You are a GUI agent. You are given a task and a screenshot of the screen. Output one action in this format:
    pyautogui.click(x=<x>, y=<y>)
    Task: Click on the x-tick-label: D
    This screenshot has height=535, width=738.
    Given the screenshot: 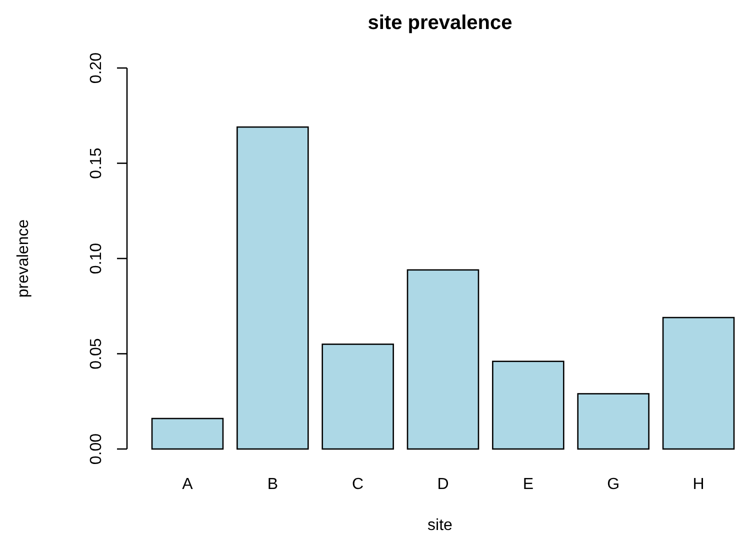 What is the action you would take?
    pyautogui.click(x=443, y=484)
    